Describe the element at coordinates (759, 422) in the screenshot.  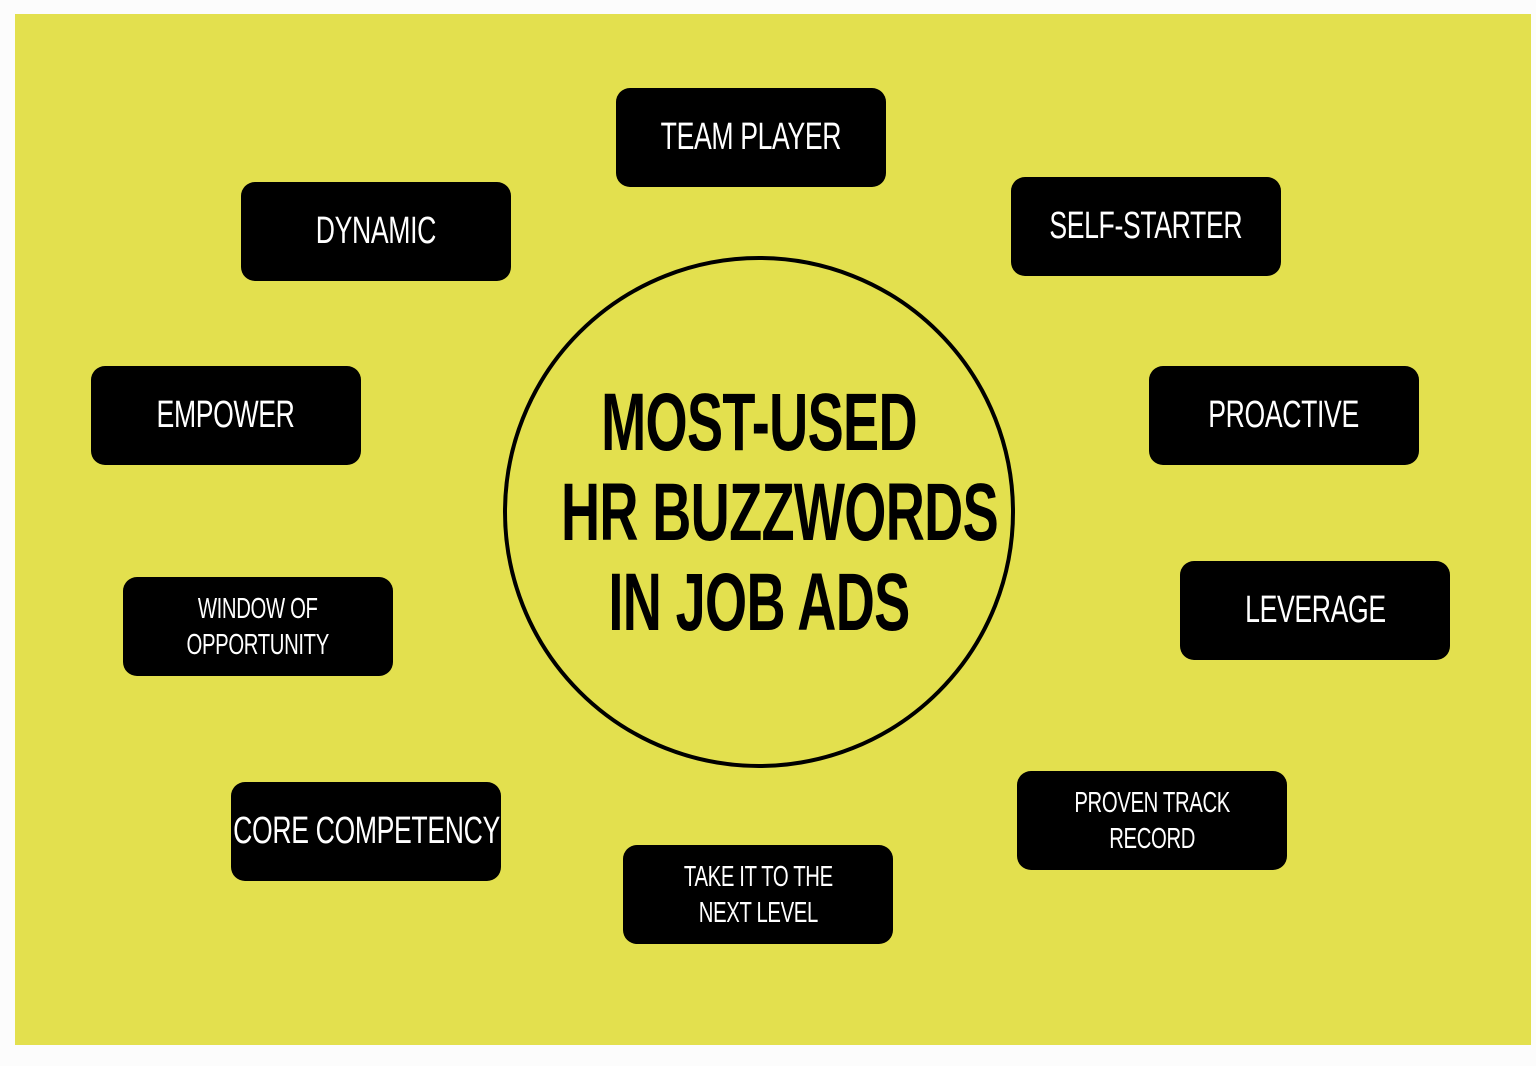
I see `title-line: MOST-USED` at that location.